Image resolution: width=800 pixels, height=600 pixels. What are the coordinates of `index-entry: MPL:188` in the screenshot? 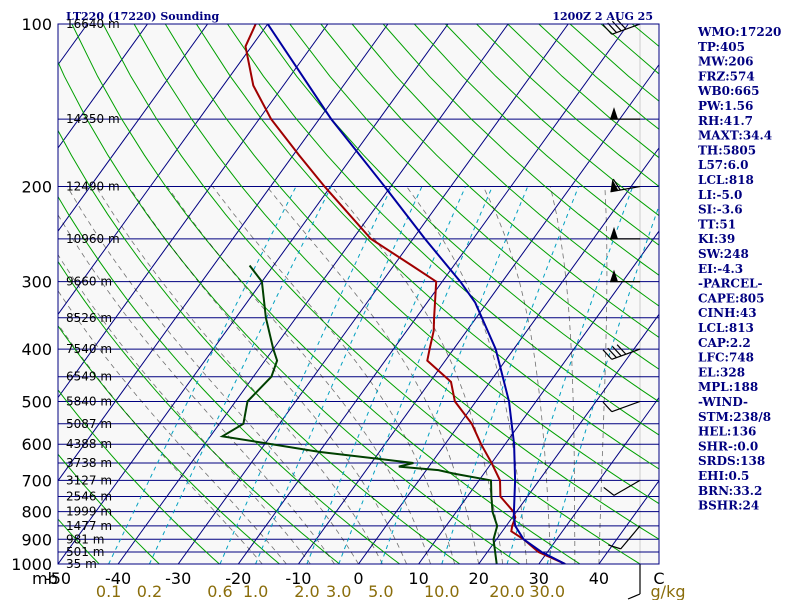 It's located at (728, 387).